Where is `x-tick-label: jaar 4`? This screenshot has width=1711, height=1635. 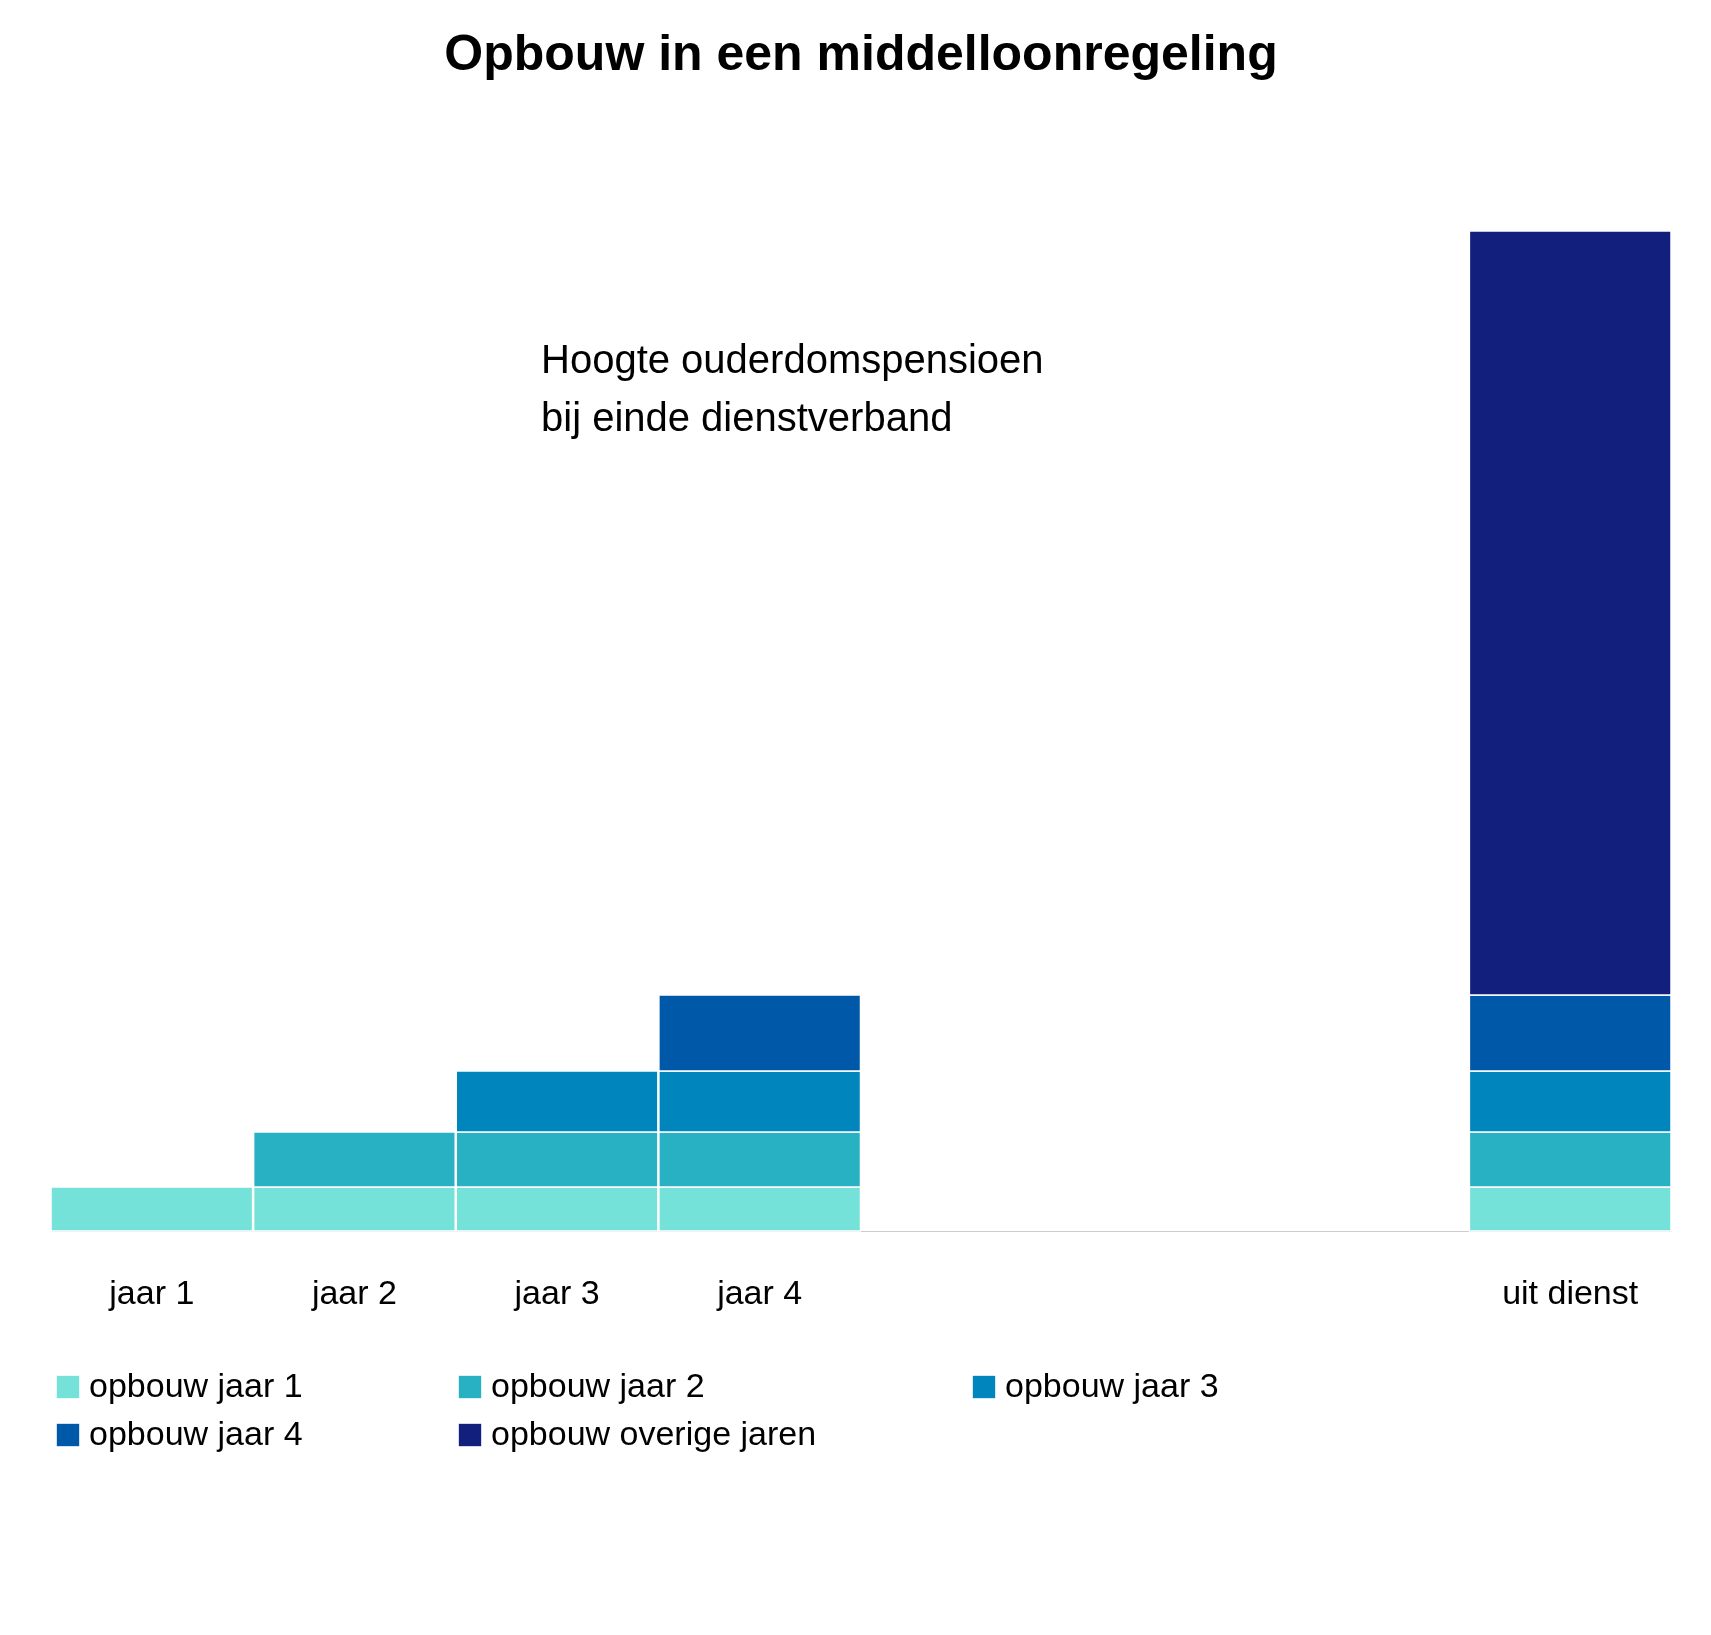
x-tick-label: jaar 4 is located at coordinates (759, 1291).